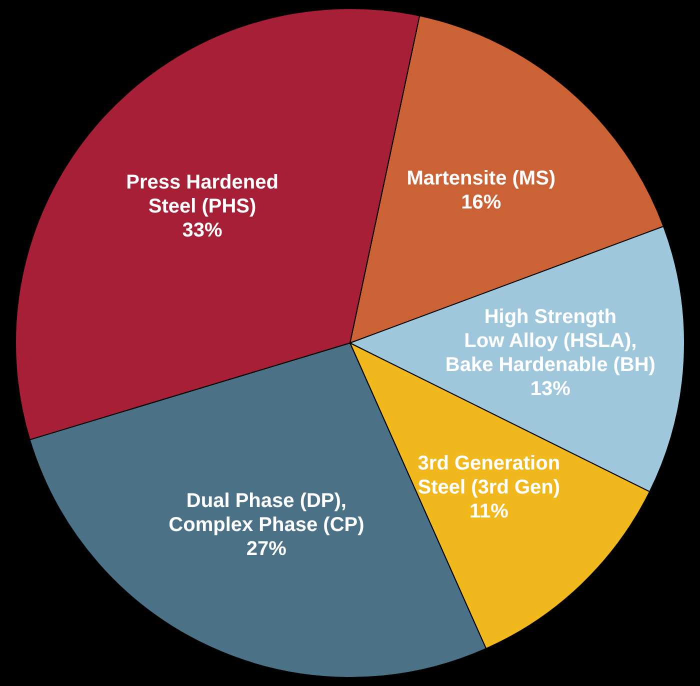  I want to click on data-label: 11%, so click(489, 511).